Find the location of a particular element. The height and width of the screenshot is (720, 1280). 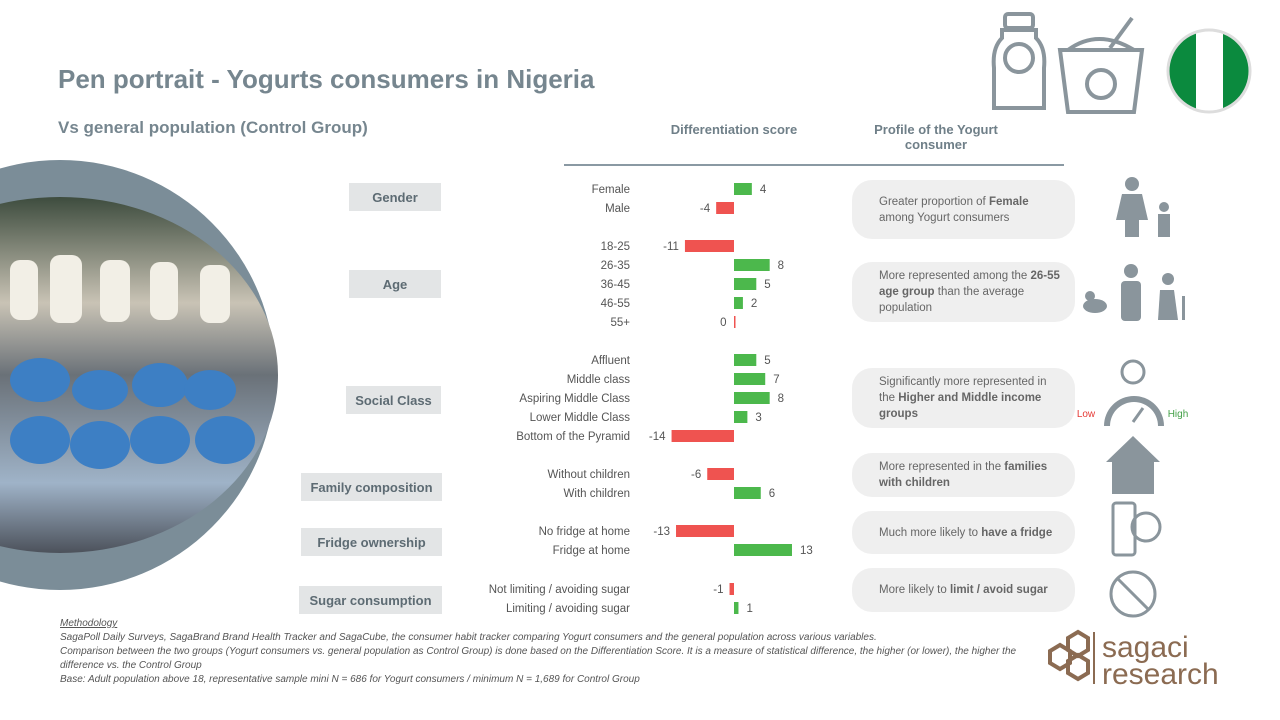

value-label: -6 is located at coordinates (696, 475).